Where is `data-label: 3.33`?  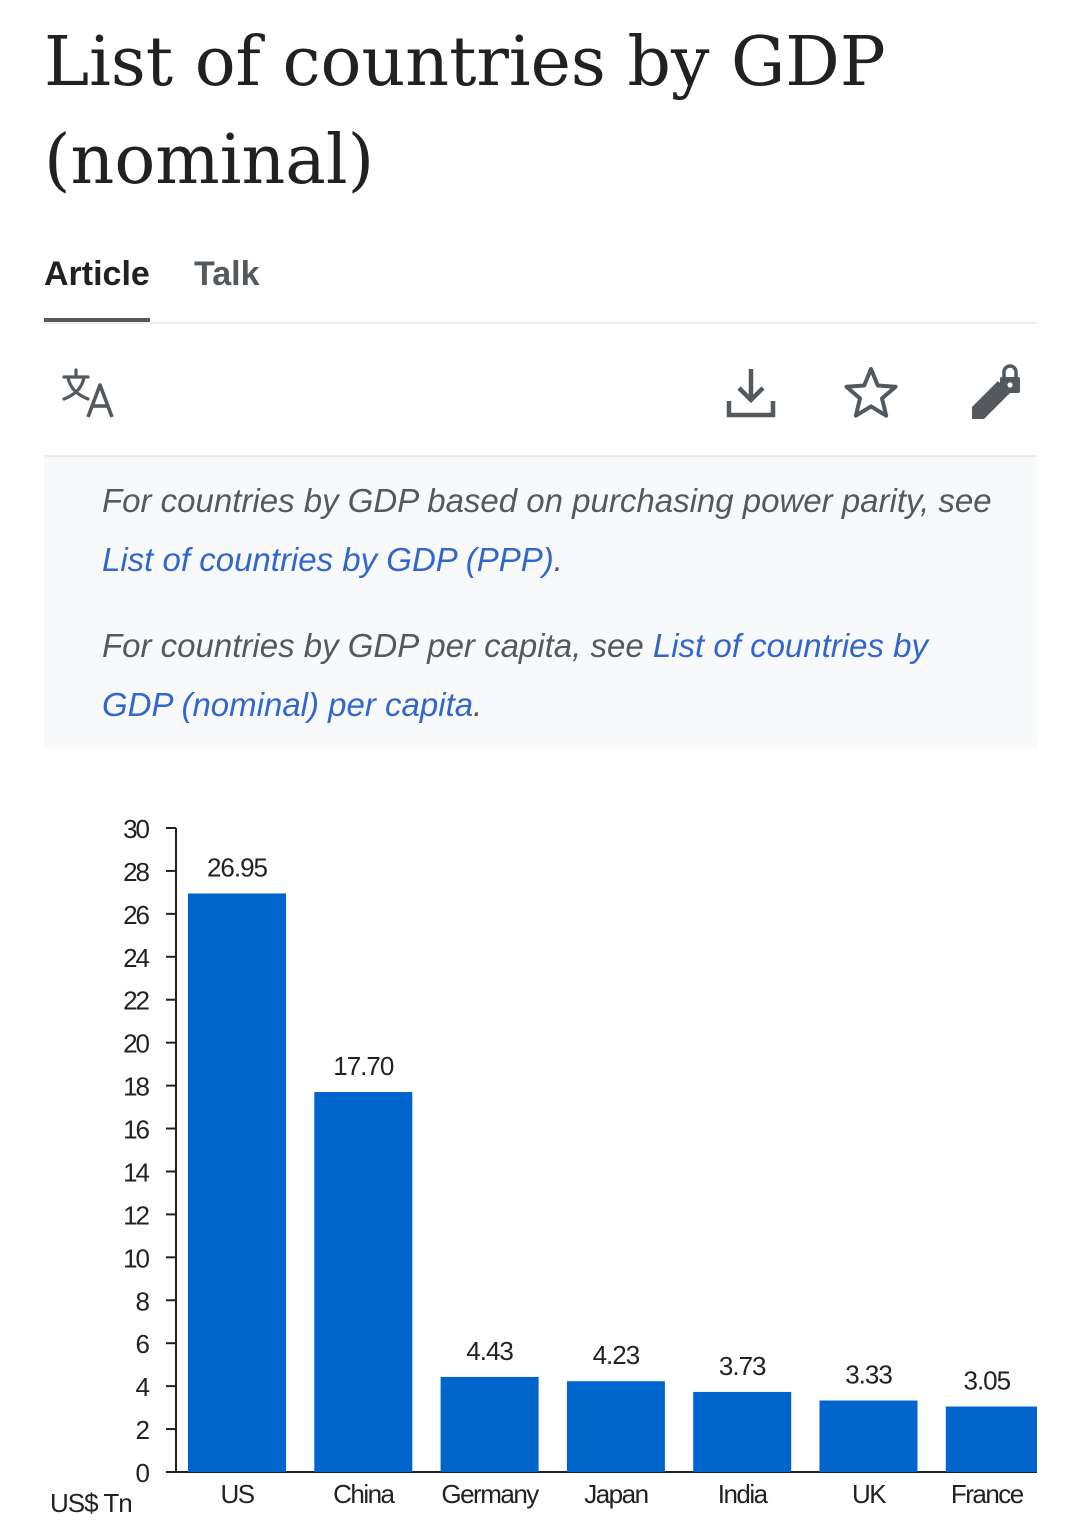 data-label: 3.33 is located at coordinates (868, 1375).